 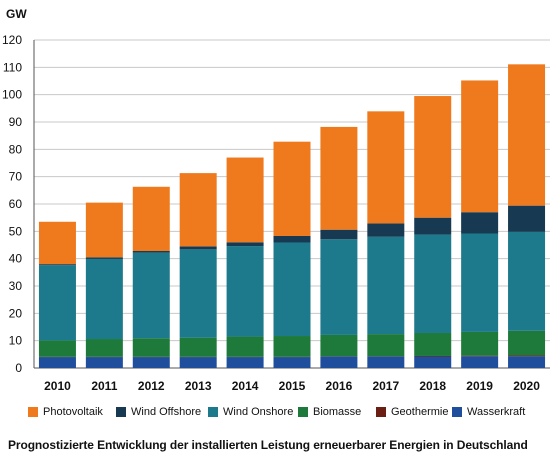 I want to click on legend-label: Wasserkraft, so click(x=496, y=412).